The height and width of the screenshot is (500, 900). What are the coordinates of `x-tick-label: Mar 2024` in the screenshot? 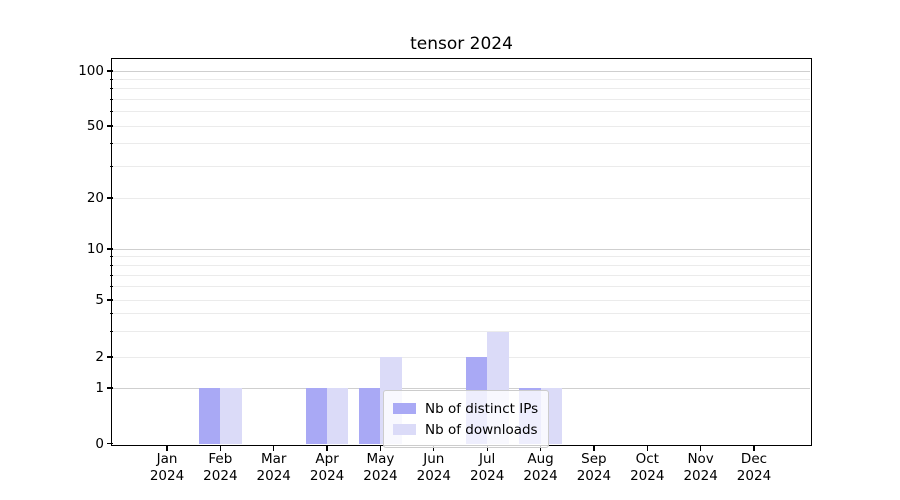 It's located at (274, 468).